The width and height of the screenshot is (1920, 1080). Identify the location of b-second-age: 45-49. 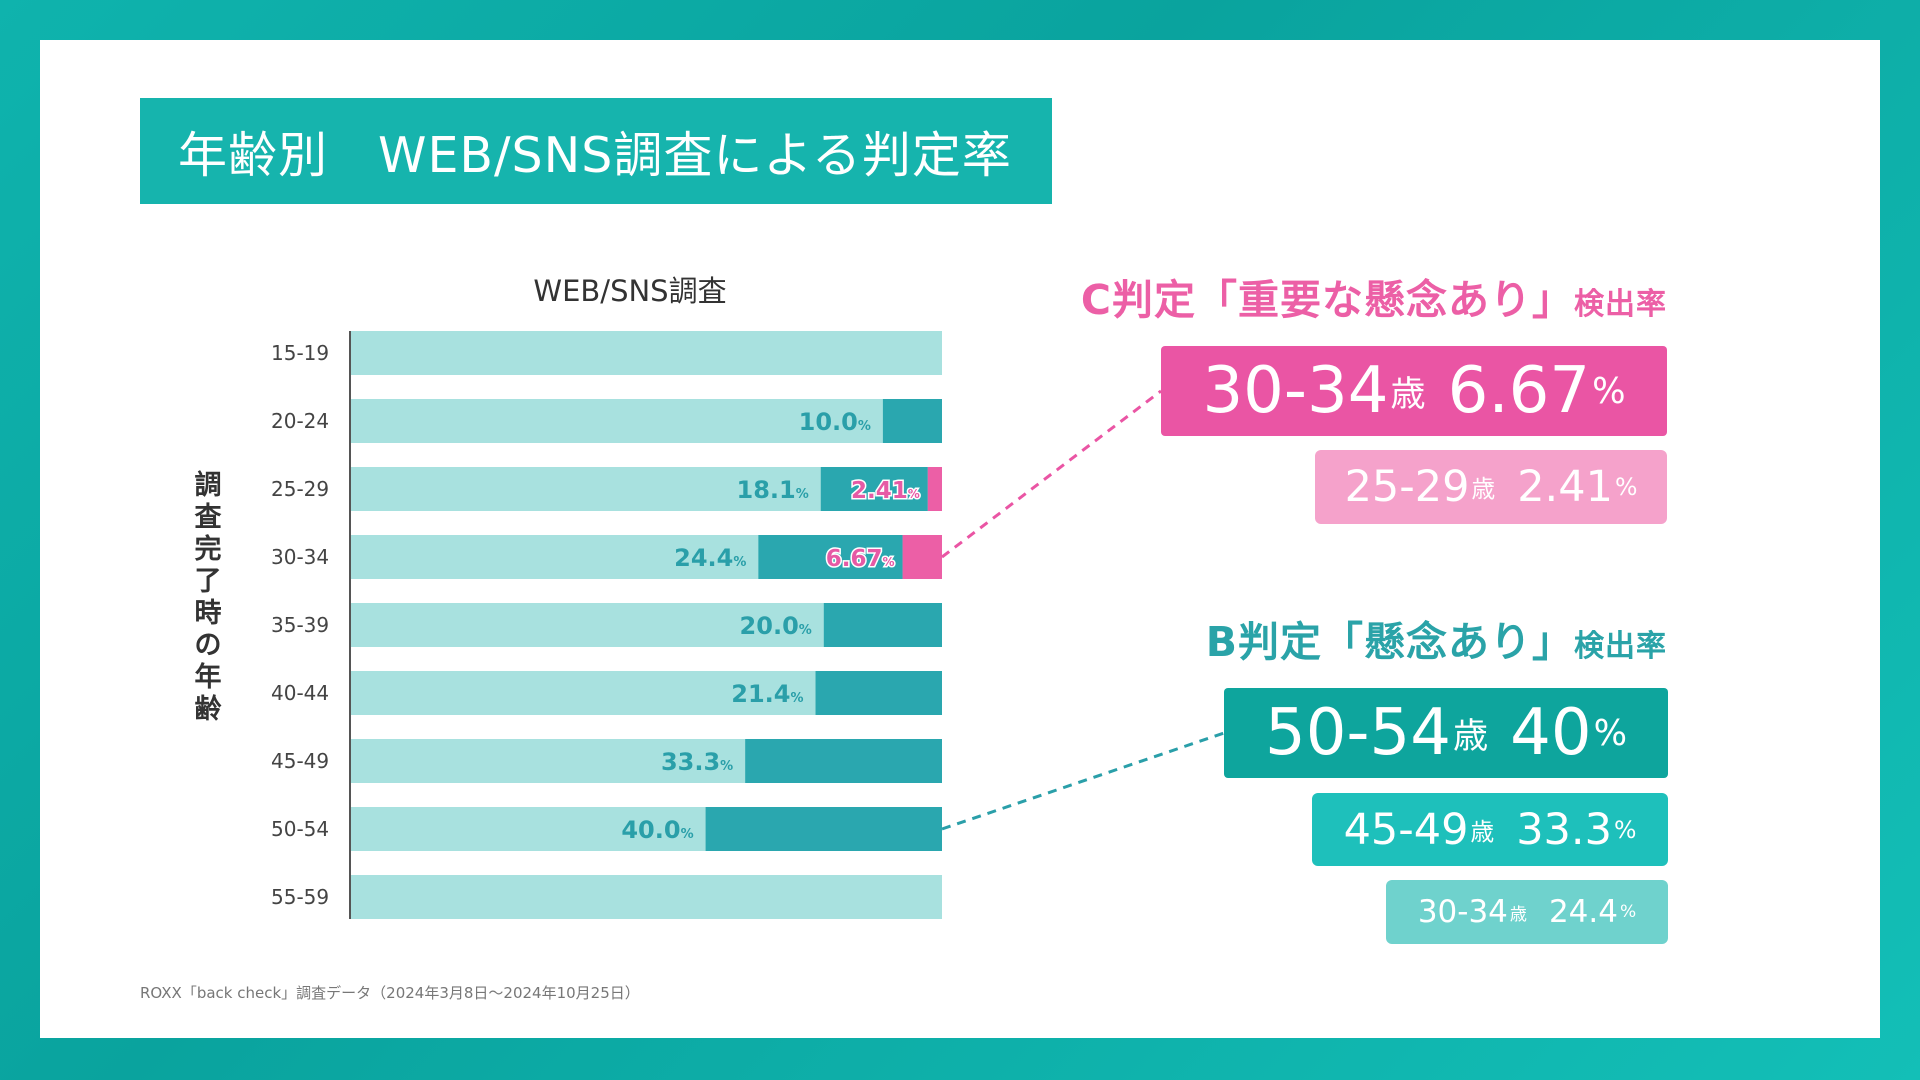
(1406, 829).